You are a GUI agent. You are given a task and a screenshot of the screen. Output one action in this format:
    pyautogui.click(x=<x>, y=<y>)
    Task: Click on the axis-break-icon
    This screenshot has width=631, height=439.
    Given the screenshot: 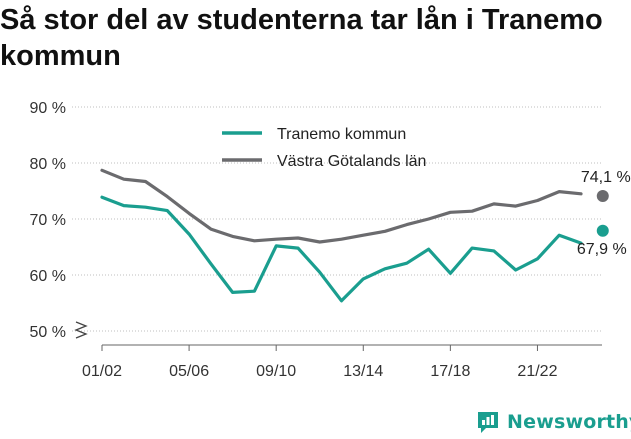 What is the action you would take?
    pyautogui.click(x=81, y=330)
    